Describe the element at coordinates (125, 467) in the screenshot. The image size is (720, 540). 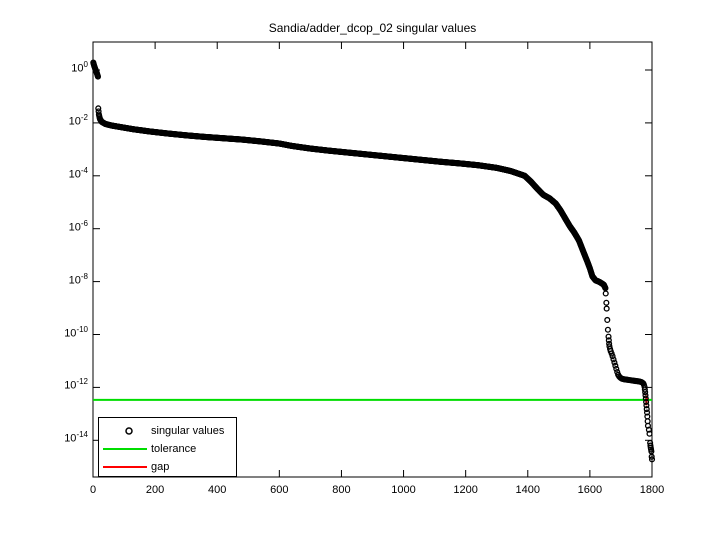
I see `legend-gap-line-icon` at that location.